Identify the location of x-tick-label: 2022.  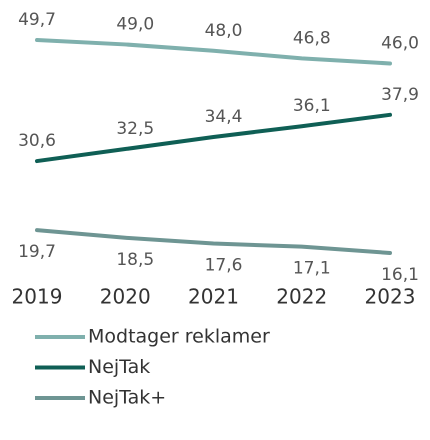
(301, 297).